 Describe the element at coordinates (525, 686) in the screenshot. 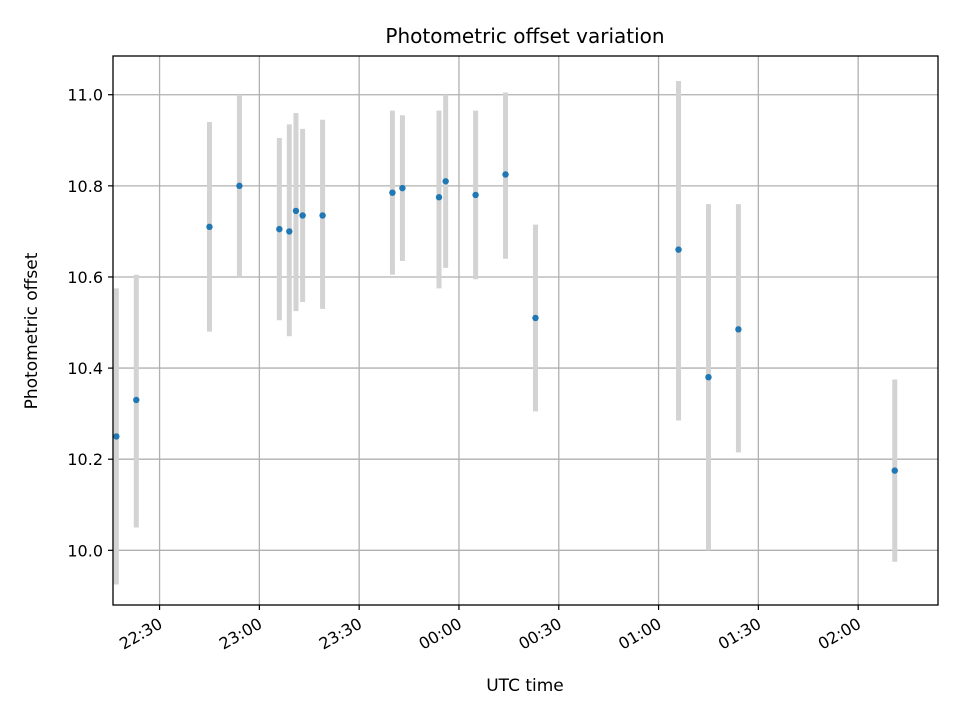

I see `x-axis-label: UTC time` at that location.